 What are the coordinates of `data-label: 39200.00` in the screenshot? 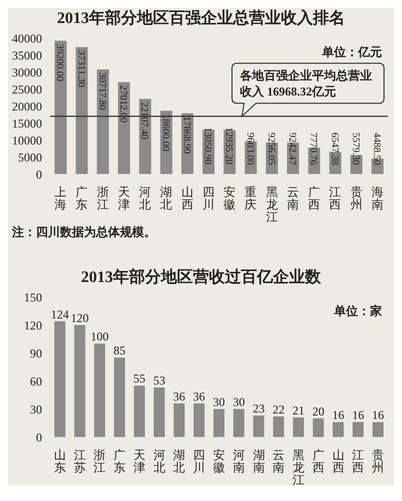 It's located at (60, 63).